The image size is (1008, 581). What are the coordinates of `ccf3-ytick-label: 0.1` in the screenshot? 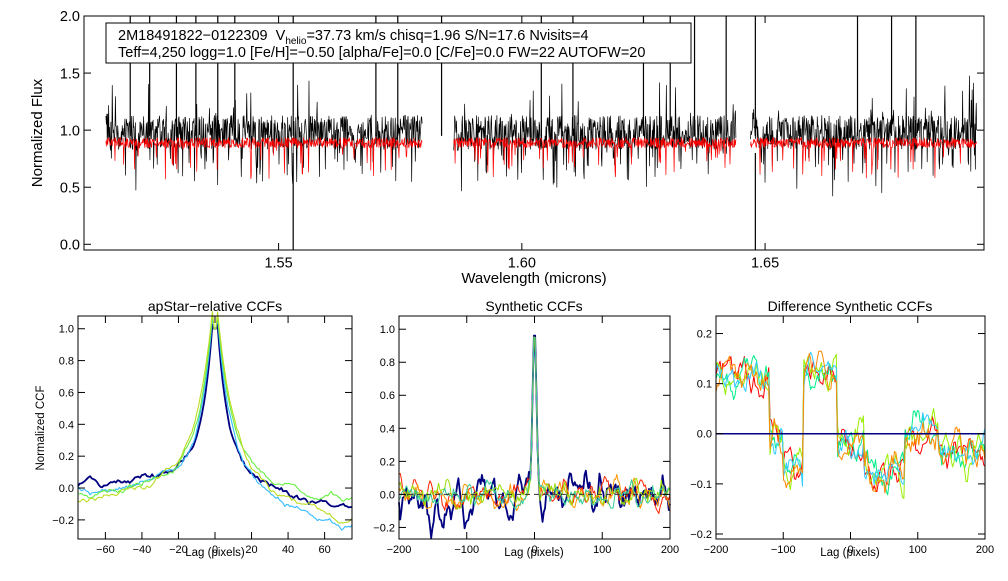 It's located at (704, 385).